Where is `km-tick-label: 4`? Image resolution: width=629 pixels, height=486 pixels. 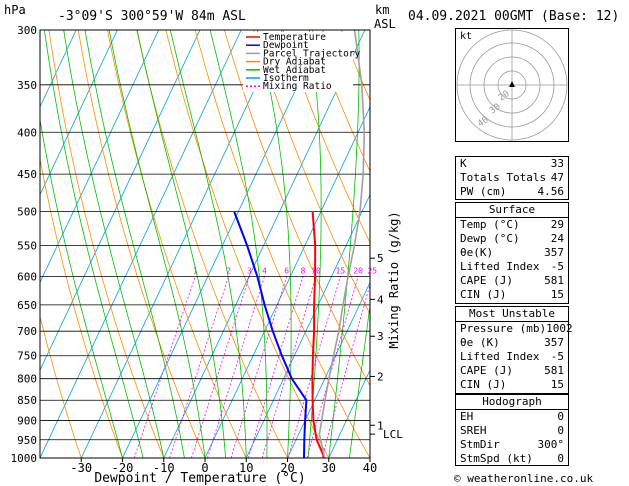 km-tick-label: 4 is located at coordinates (380, 299).